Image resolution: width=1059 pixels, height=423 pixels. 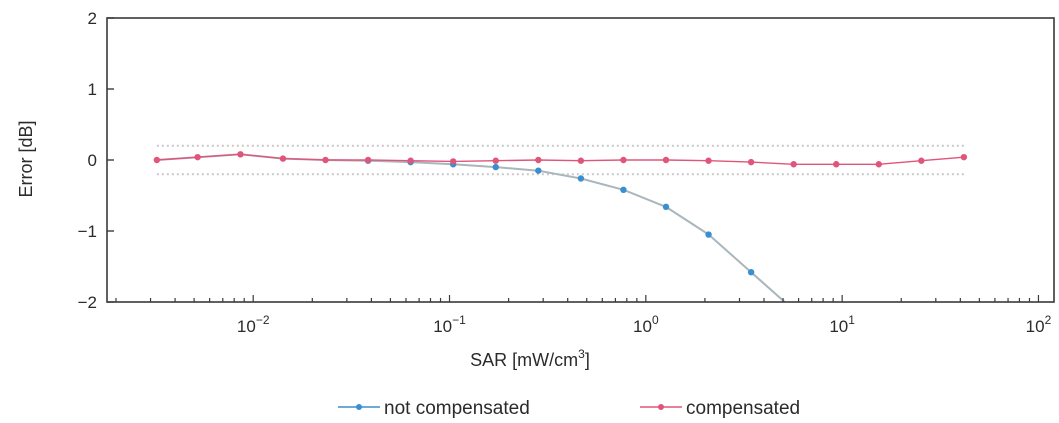 I want to click on x-tick-label: 10², so click(x=1039, y=324).